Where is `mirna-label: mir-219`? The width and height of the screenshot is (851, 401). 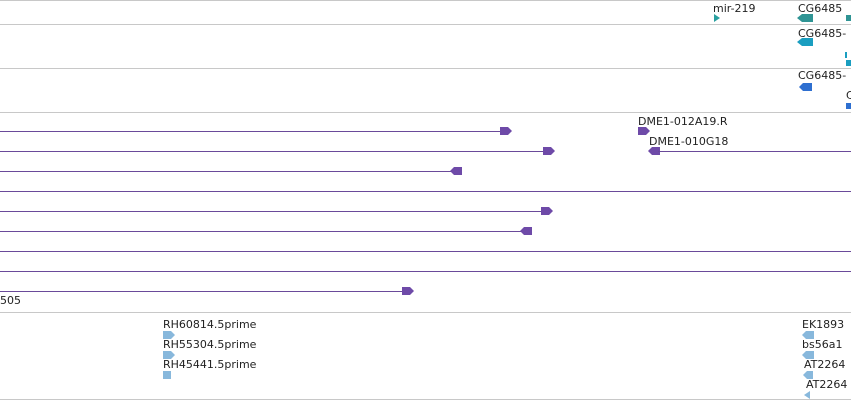 mirna-label: mir-219 is located at coordinates (734, 8).